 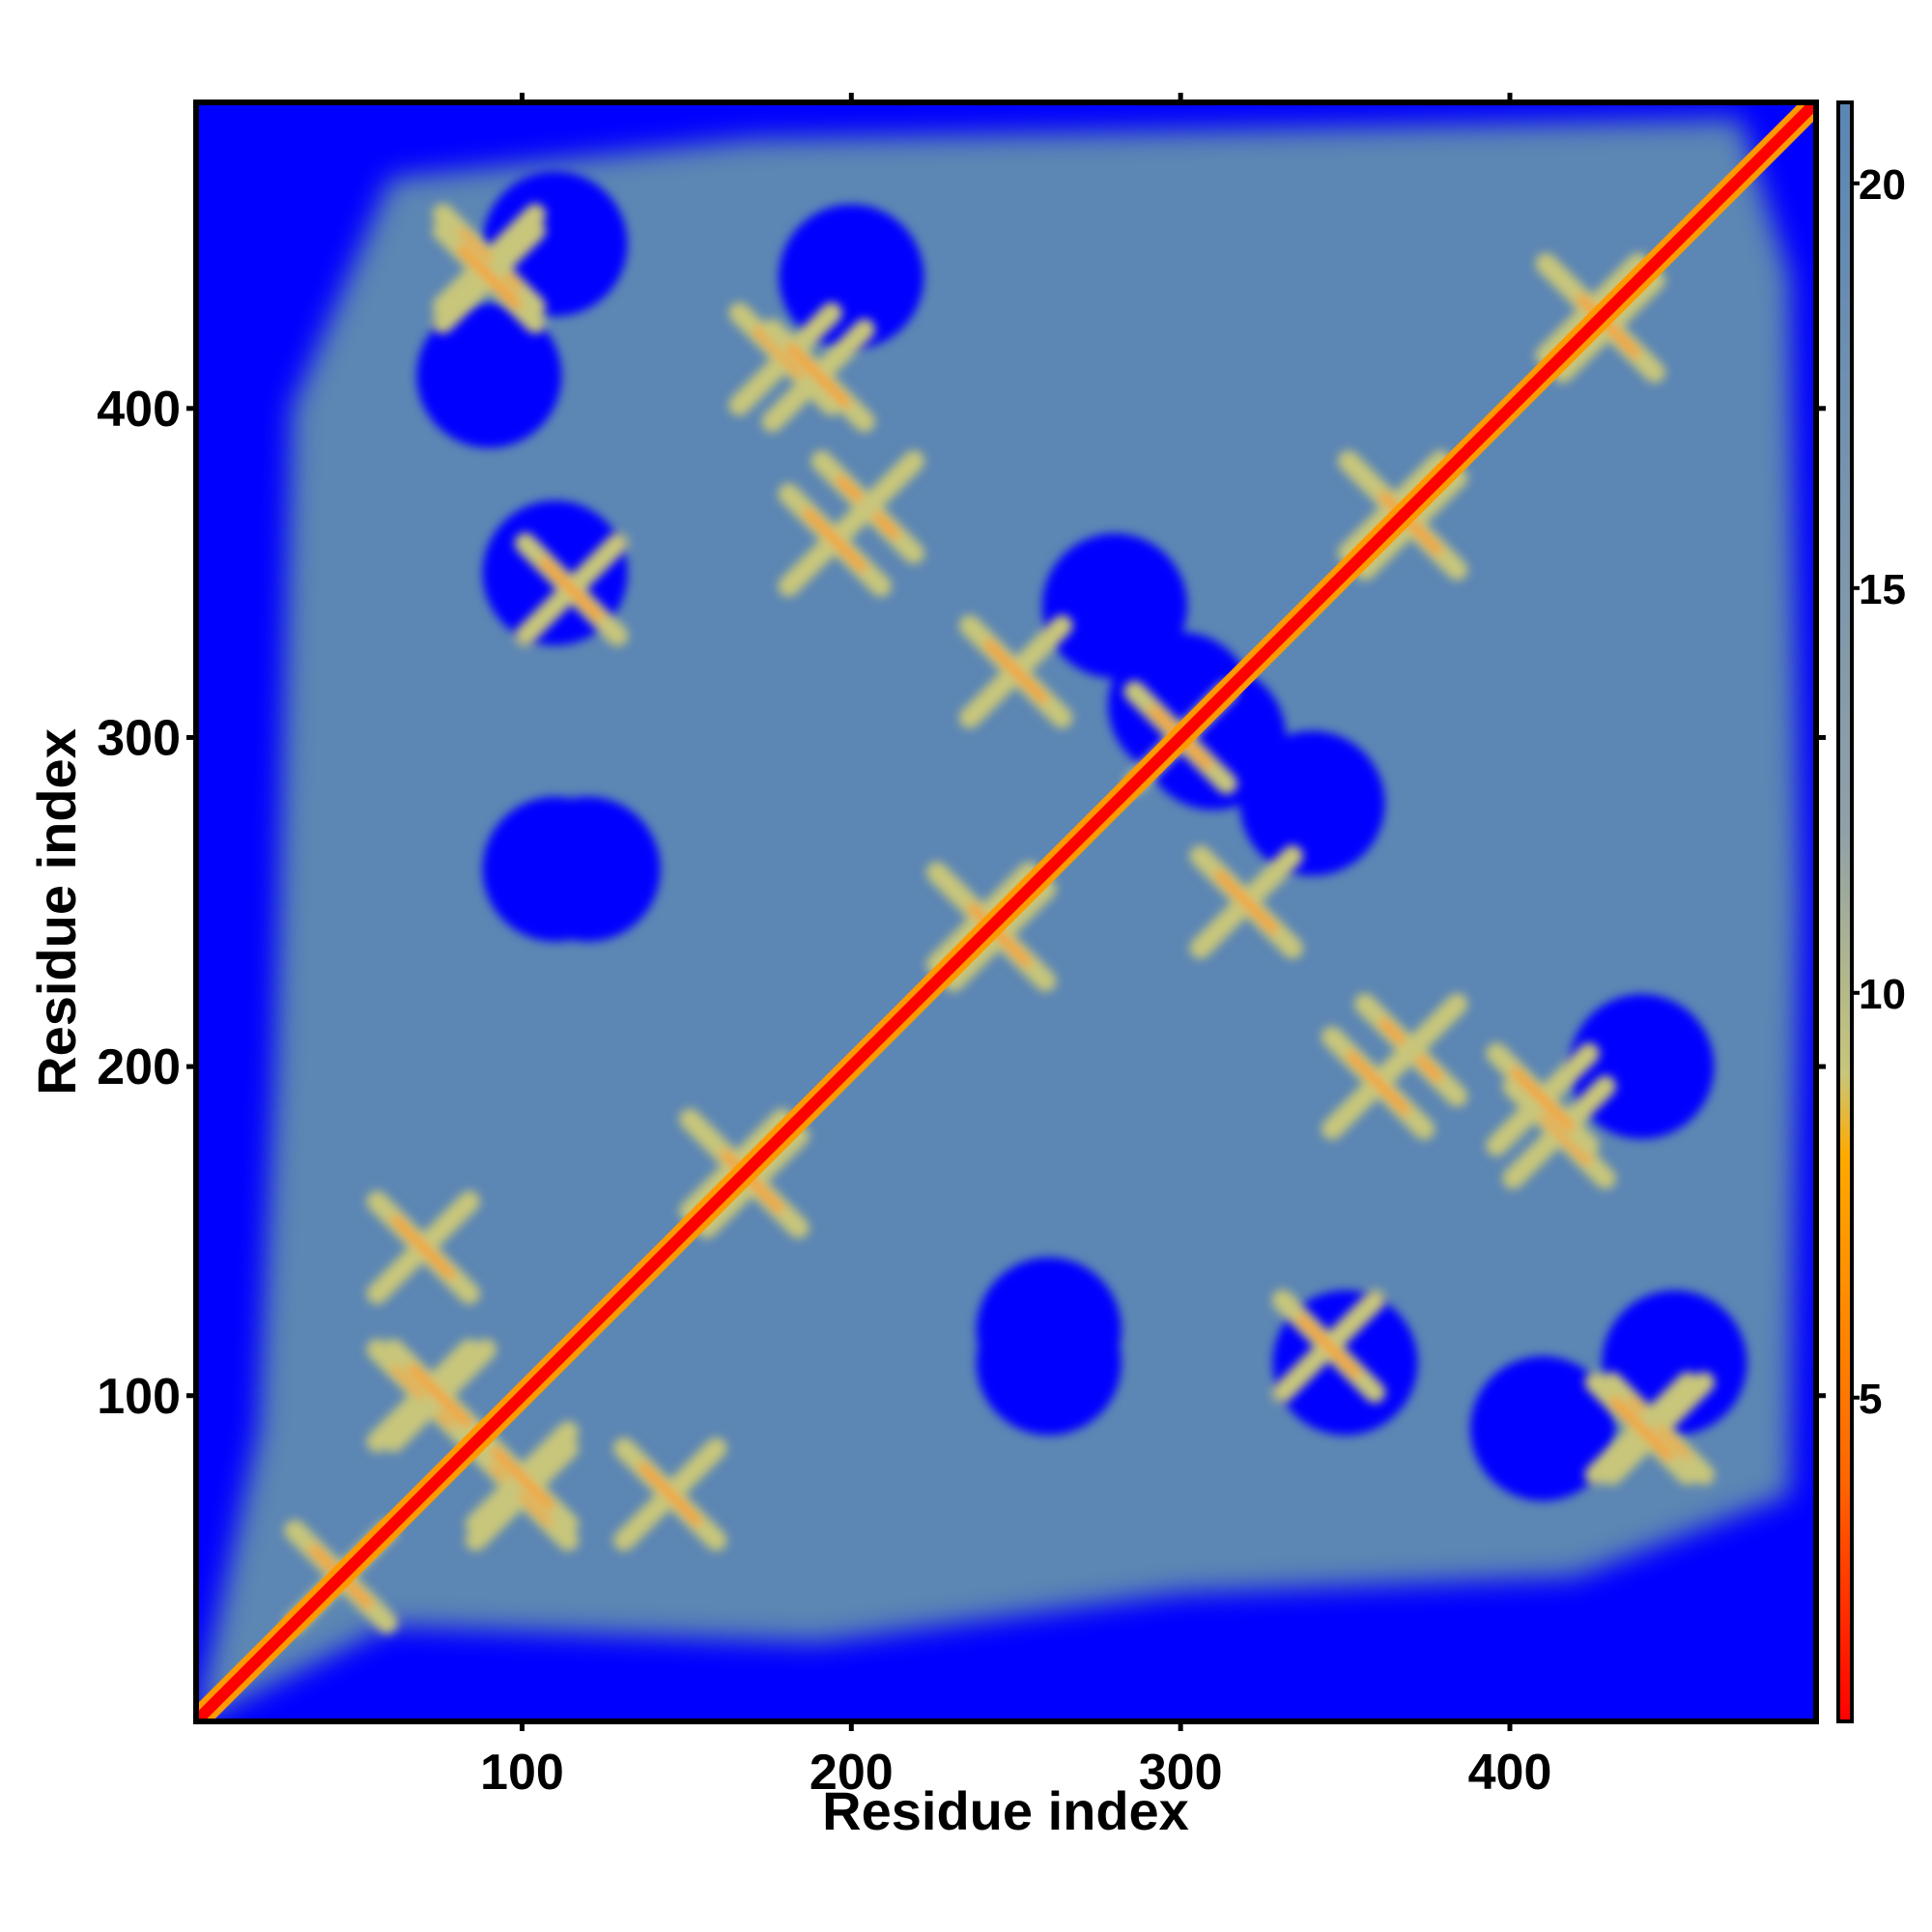 I want to click on y-tick-label: 200, so click(x=139, y=1067).